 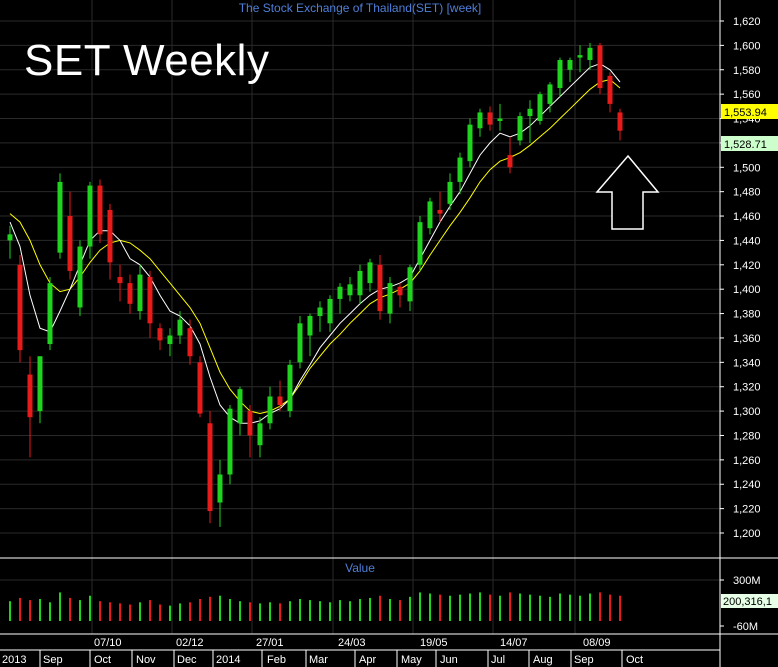 I want to click on price-badge-high-label: 1,553.94, so click(x=745, y=113).